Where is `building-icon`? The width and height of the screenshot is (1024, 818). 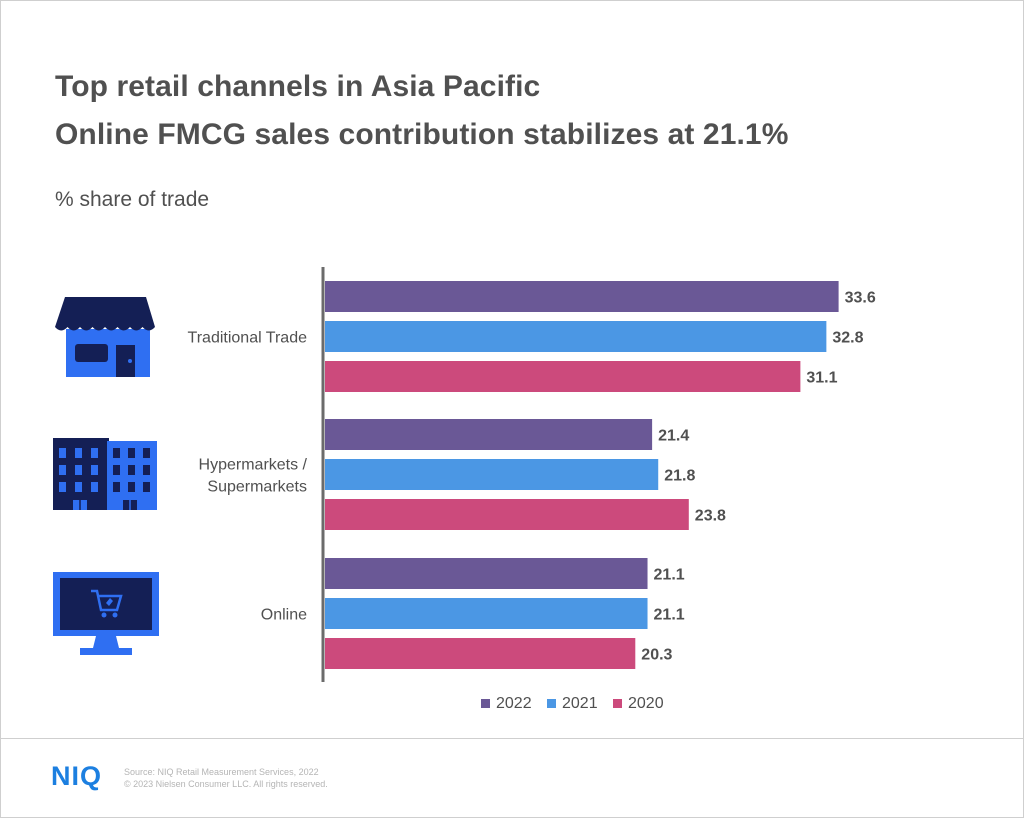
building-icon is located at coordinates (105, 474).